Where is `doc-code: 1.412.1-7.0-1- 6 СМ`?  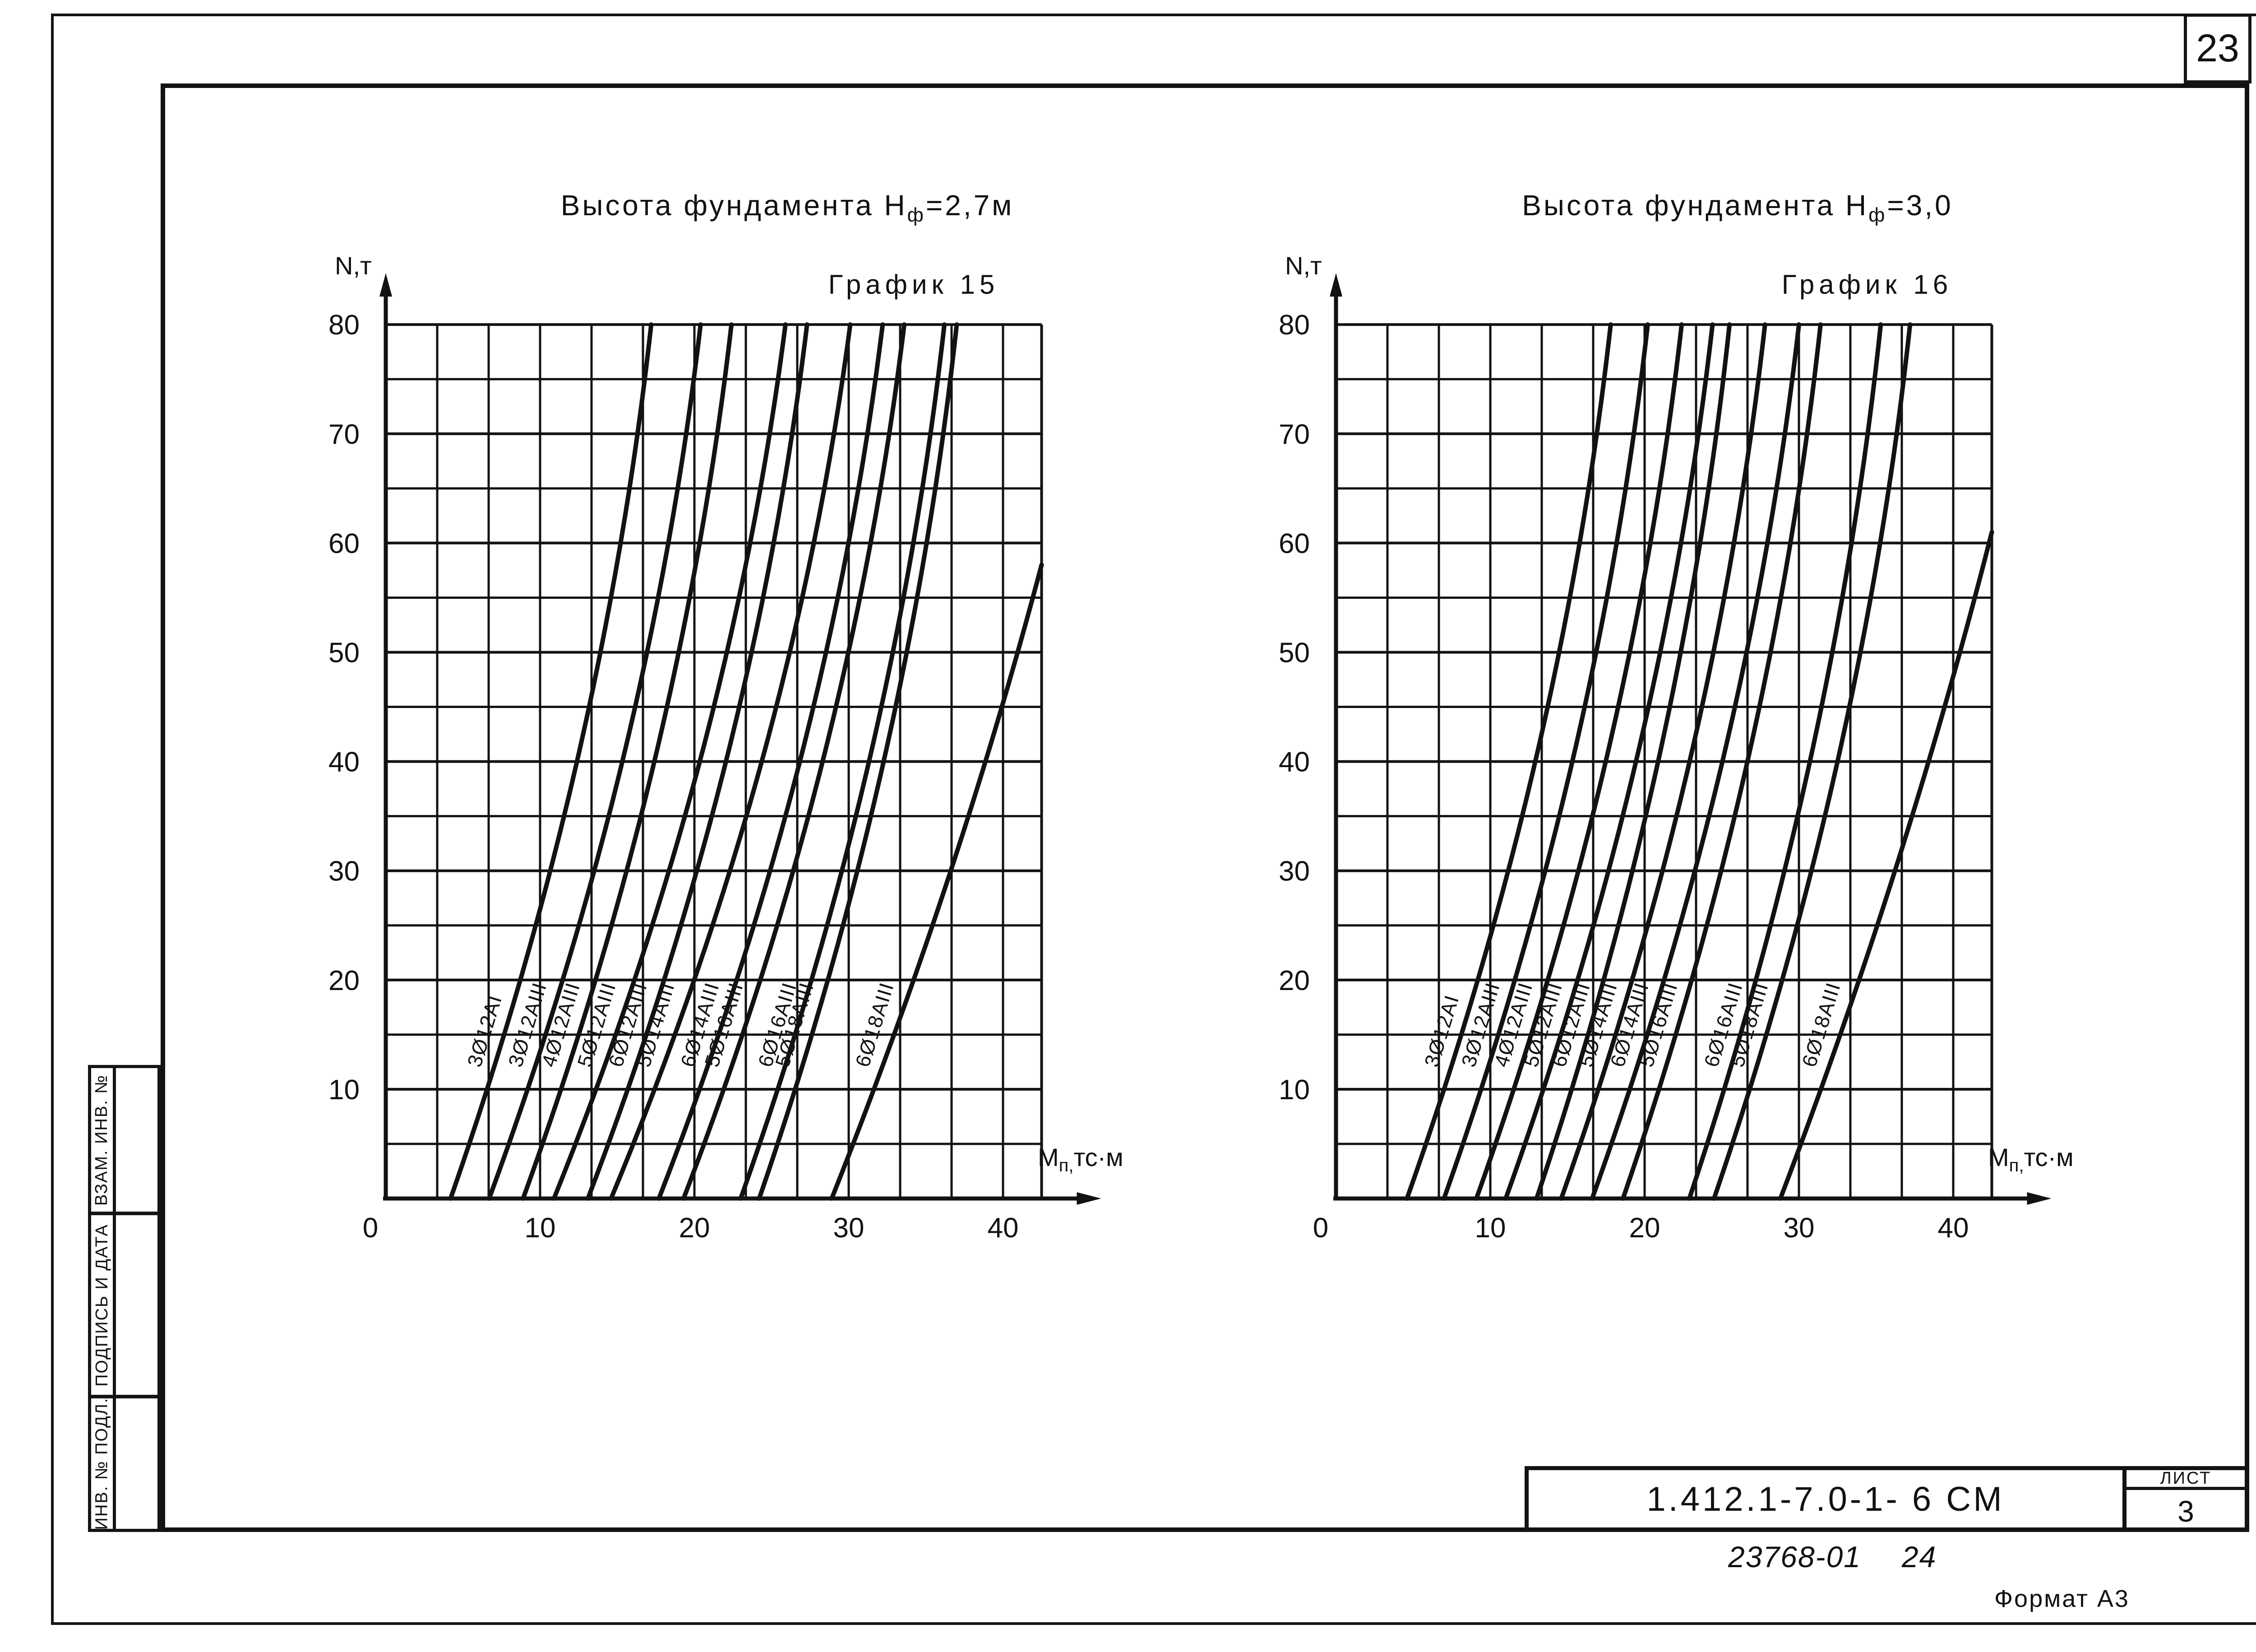 doc-code: 1.412.1-7.0-1- 6 СМ is located at coordinates (1825, 1499).